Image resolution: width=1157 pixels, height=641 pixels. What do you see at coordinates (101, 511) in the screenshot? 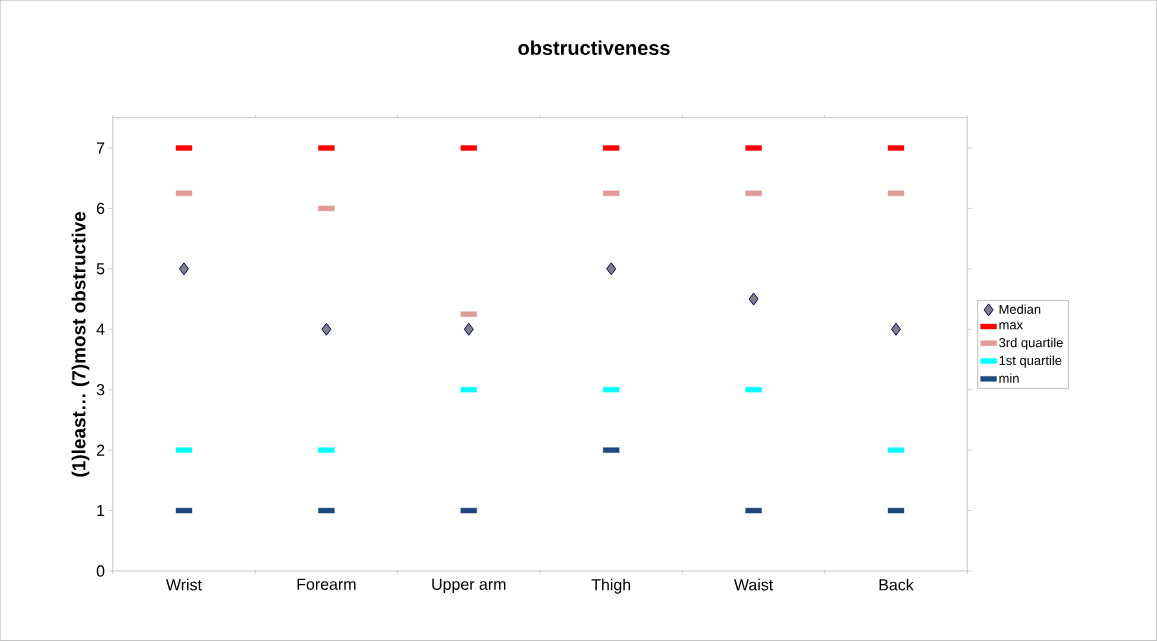
I see `y-tick-label: 1` at bounding box center [101, 511].